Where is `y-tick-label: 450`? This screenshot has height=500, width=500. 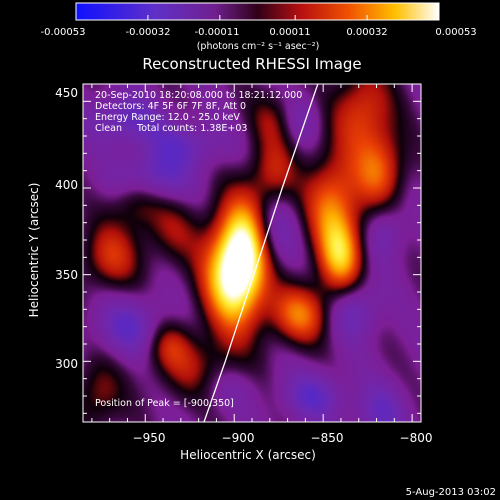 y-tick-label: 450 is located at coordinates (66, 93).